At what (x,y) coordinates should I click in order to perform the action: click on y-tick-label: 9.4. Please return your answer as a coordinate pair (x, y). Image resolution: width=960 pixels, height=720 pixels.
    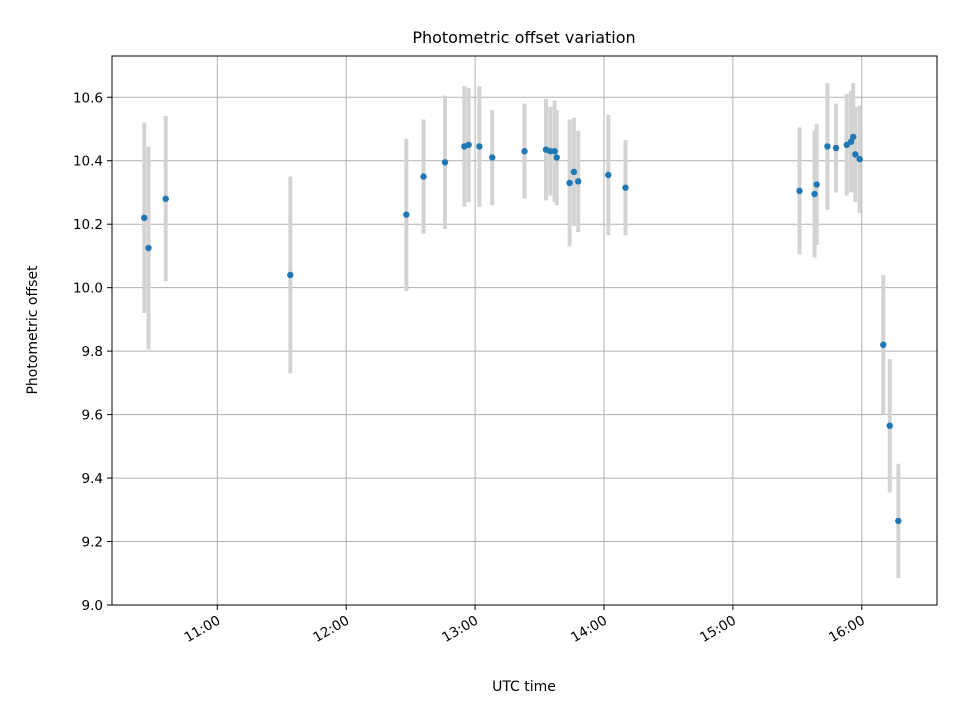
    Looking at the image, I should click on (92, 479).